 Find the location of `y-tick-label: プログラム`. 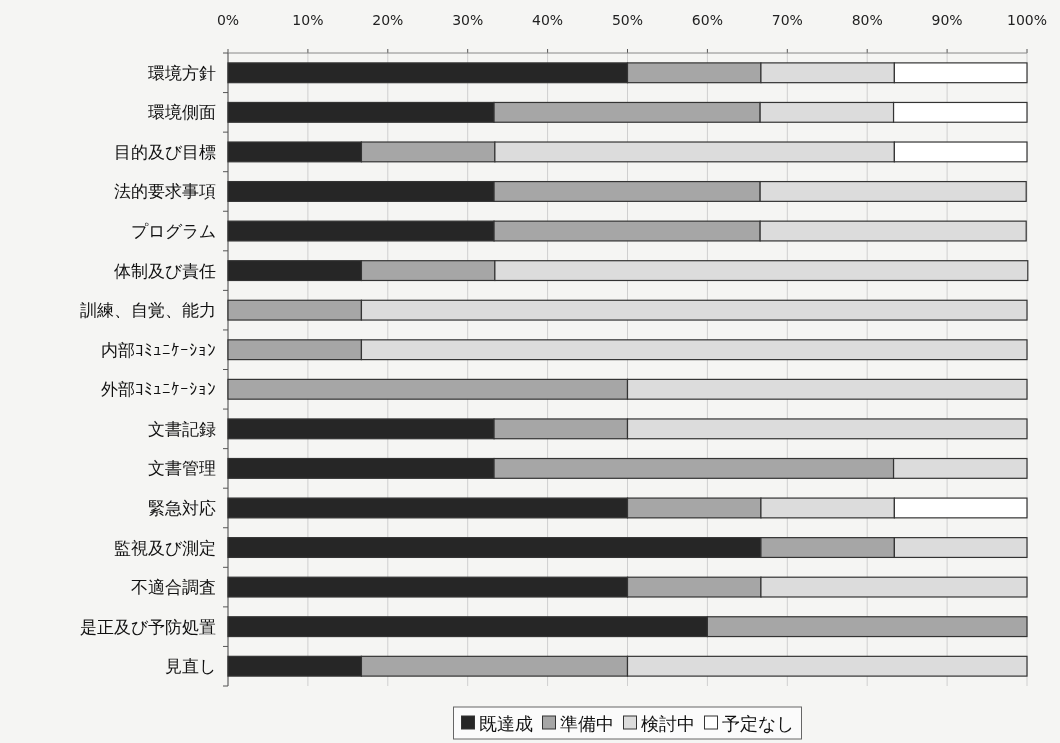

y-tick-label: プログラム is located at coordinates (173, 231).